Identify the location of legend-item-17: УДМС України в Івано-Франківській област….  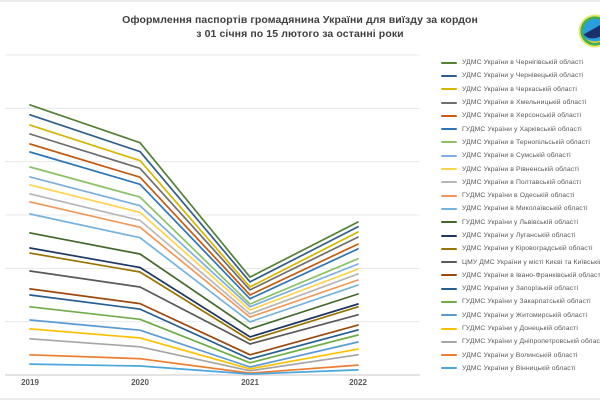
(520, 275).